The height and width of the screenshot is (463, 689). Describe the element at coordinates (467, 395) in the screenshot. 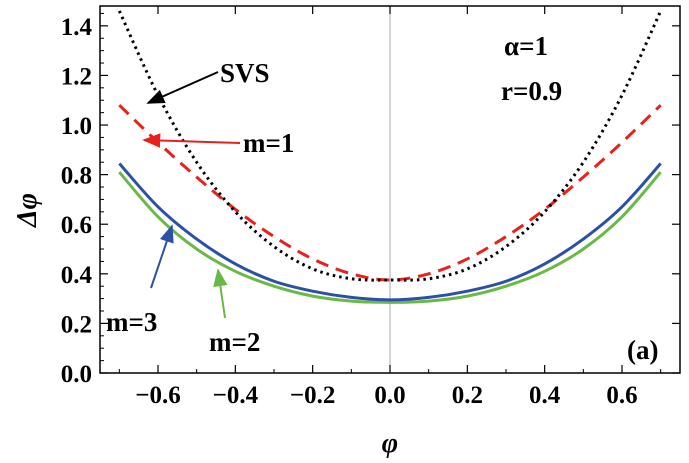

I see `x-tick-label: 0.2` at that location.